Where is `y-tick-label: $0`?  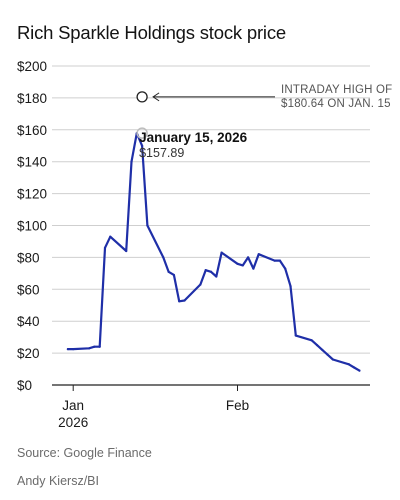 y-tick-label: $0 is located at coordinates (24, 385).